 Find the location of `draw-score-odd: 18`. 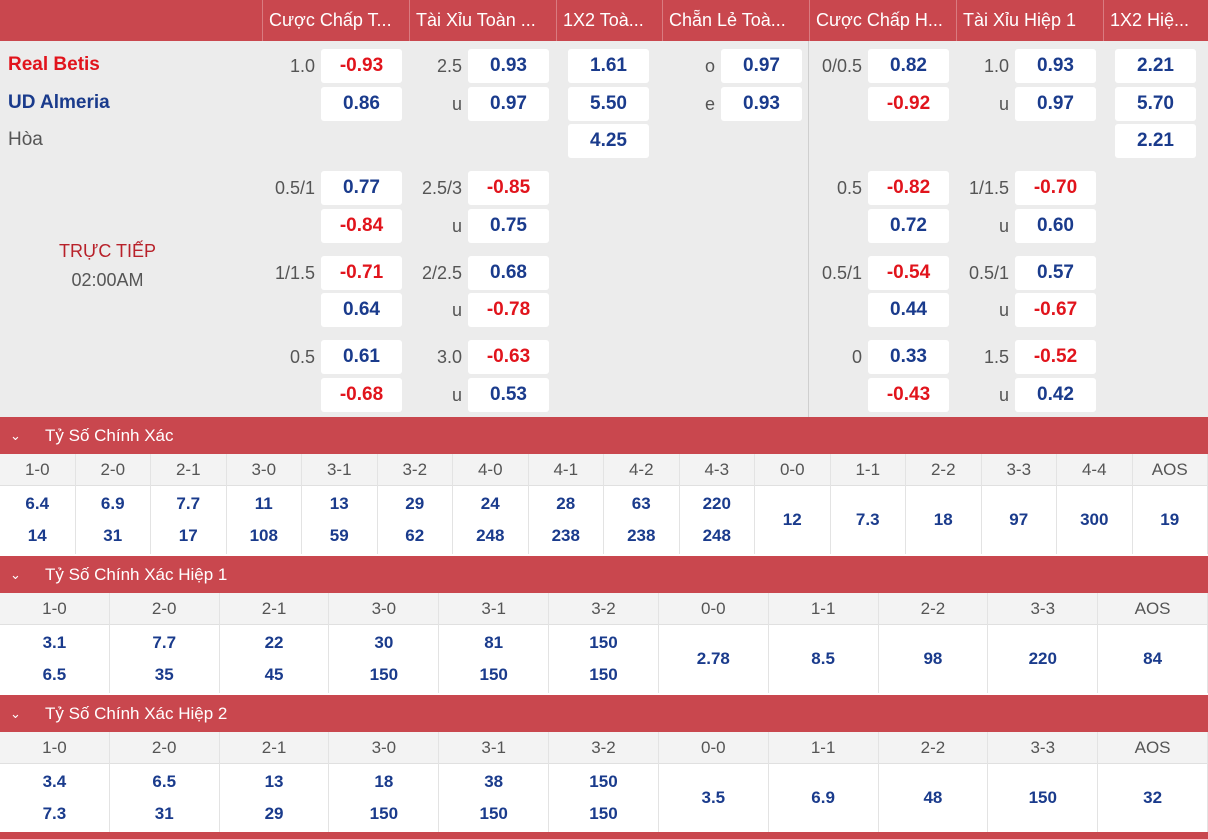

draw-score-odd: 18 is located at coordinates (943, 519).